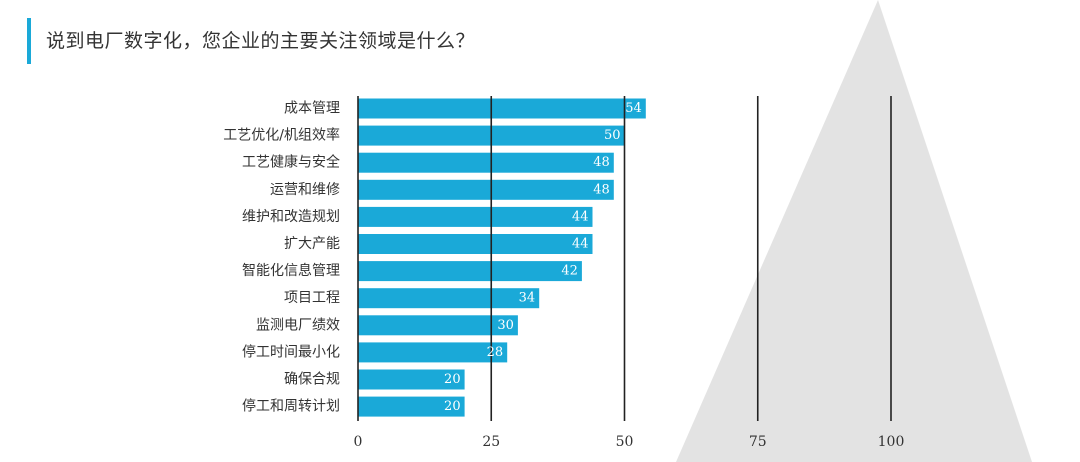 The height and width of the screenshot is (462, 1080). I want to click on page-title: 说到电厂数字化，您企业的主要关注领域是什么？, so click(261, 41).